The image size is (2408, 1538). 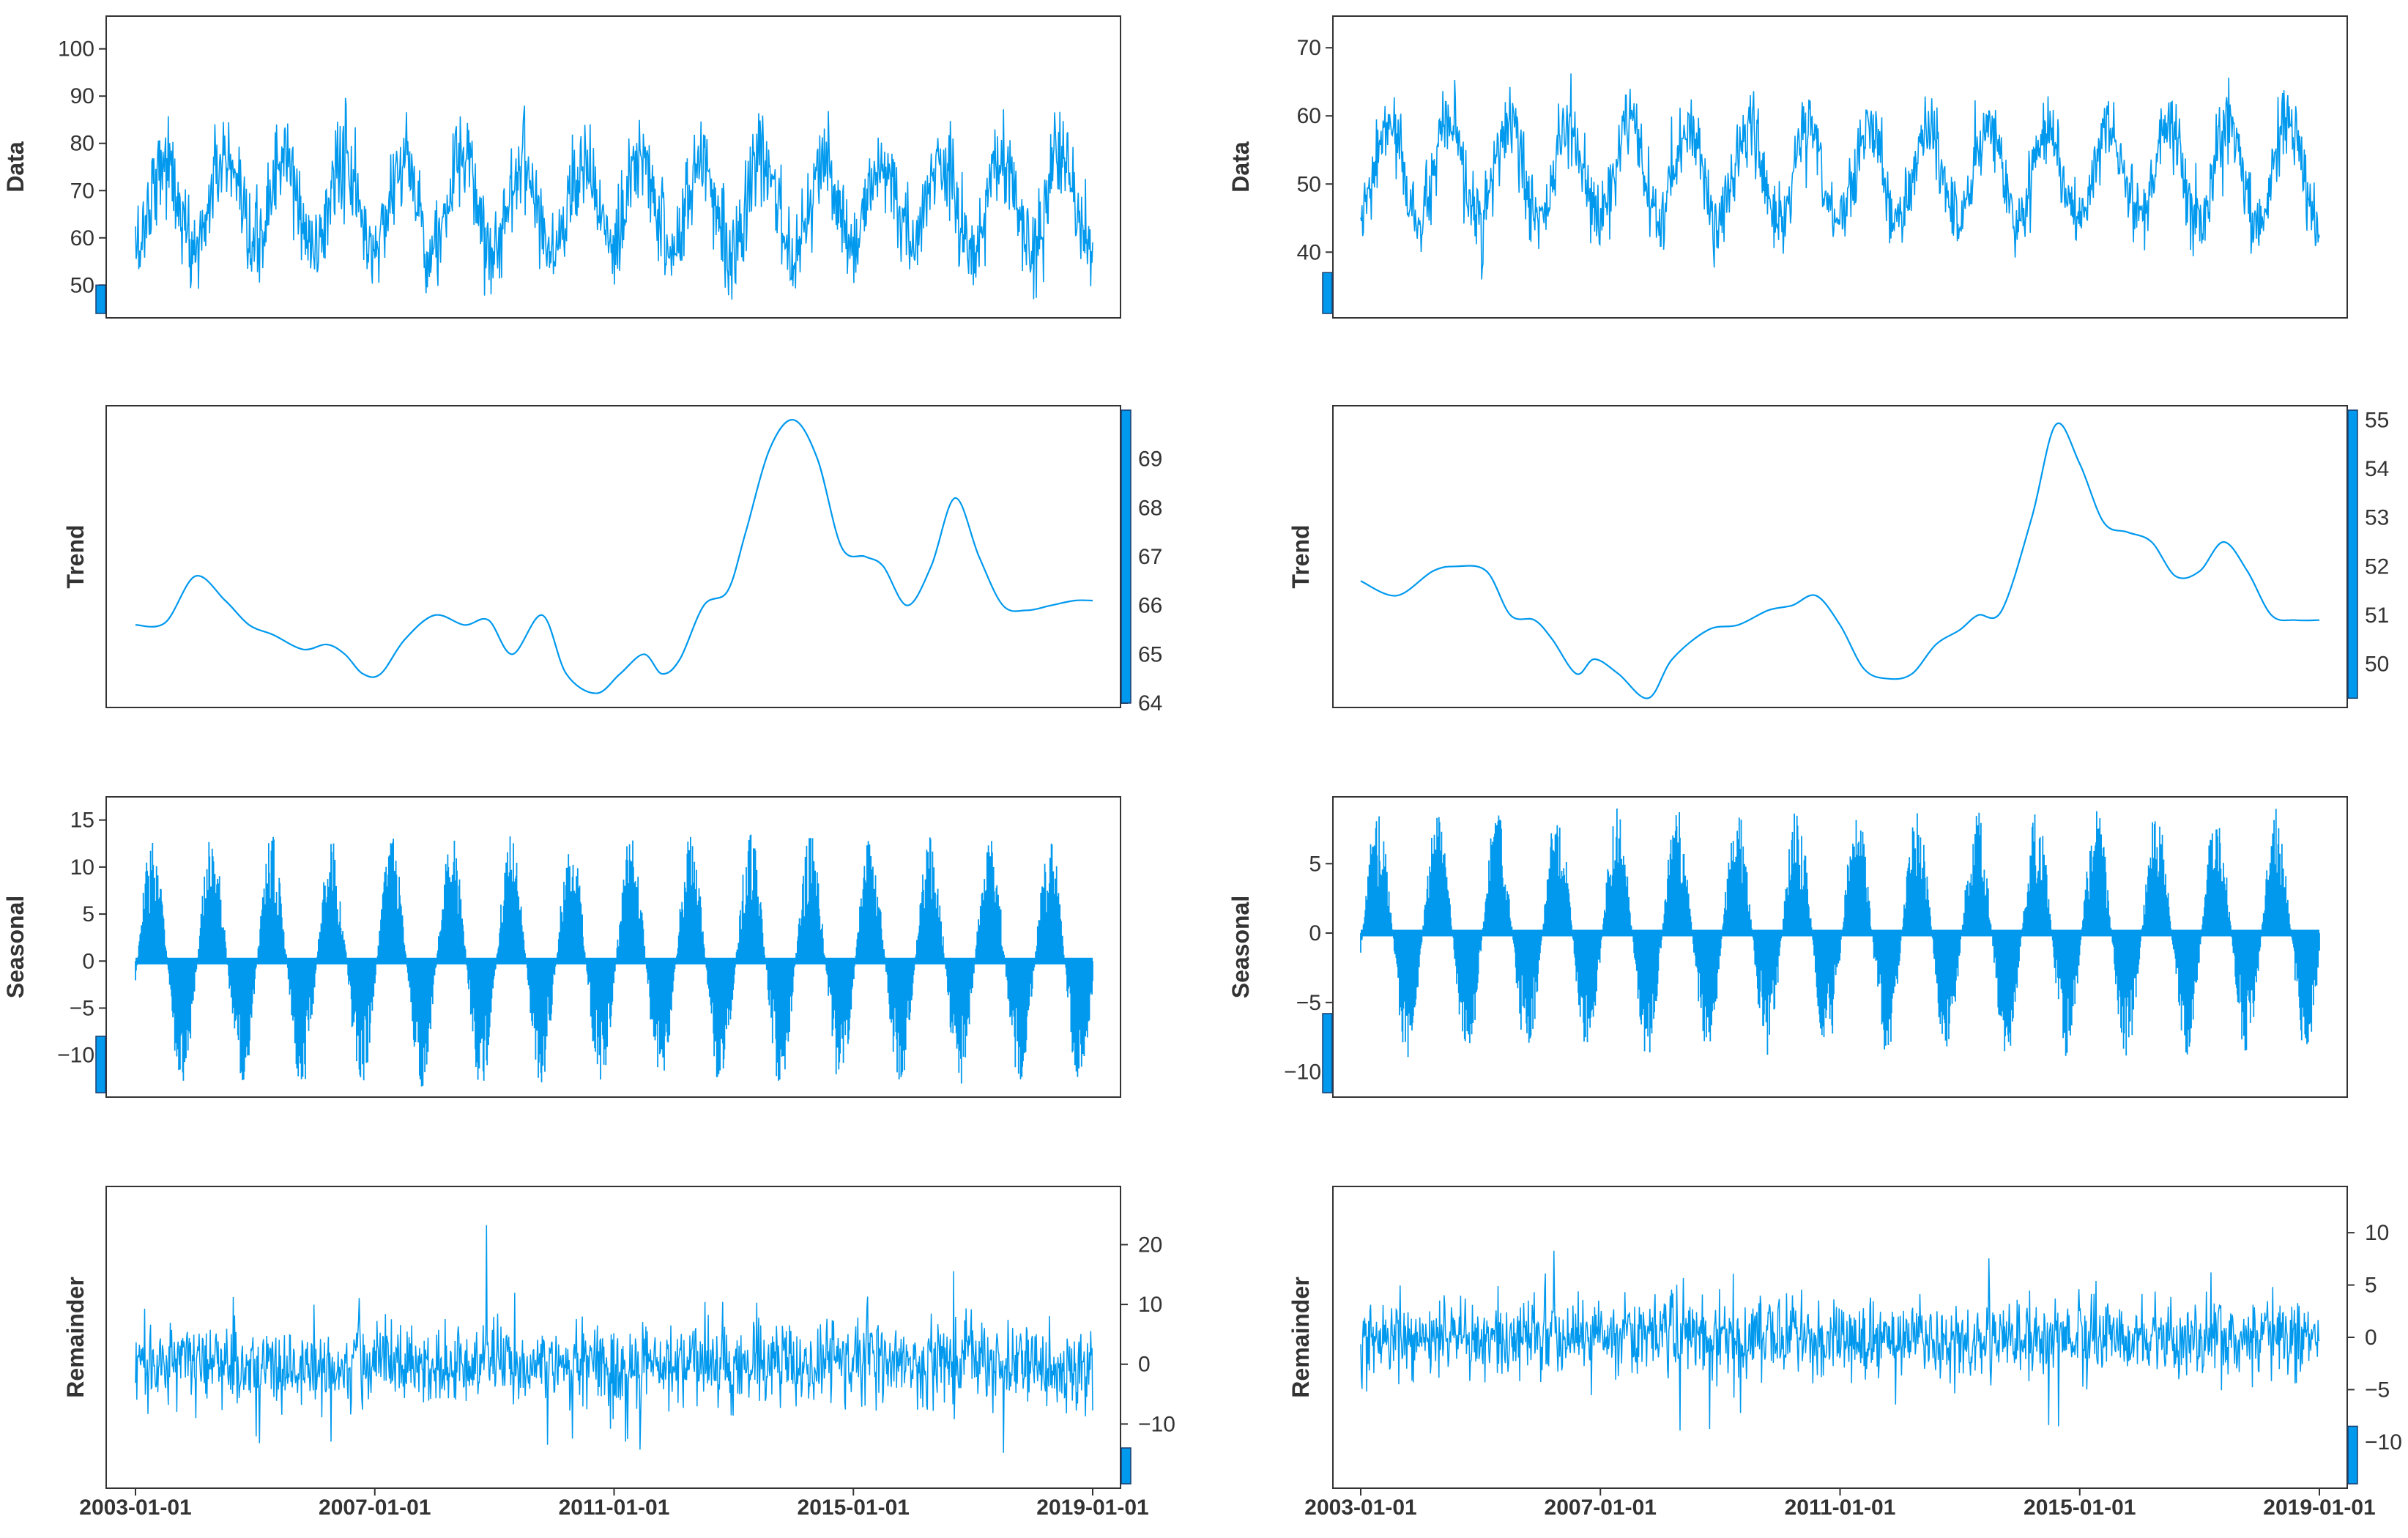 I want to click on panel-seasonal: Seasonal −10 −5 0 5 10 15, so click(x=561, y=947).